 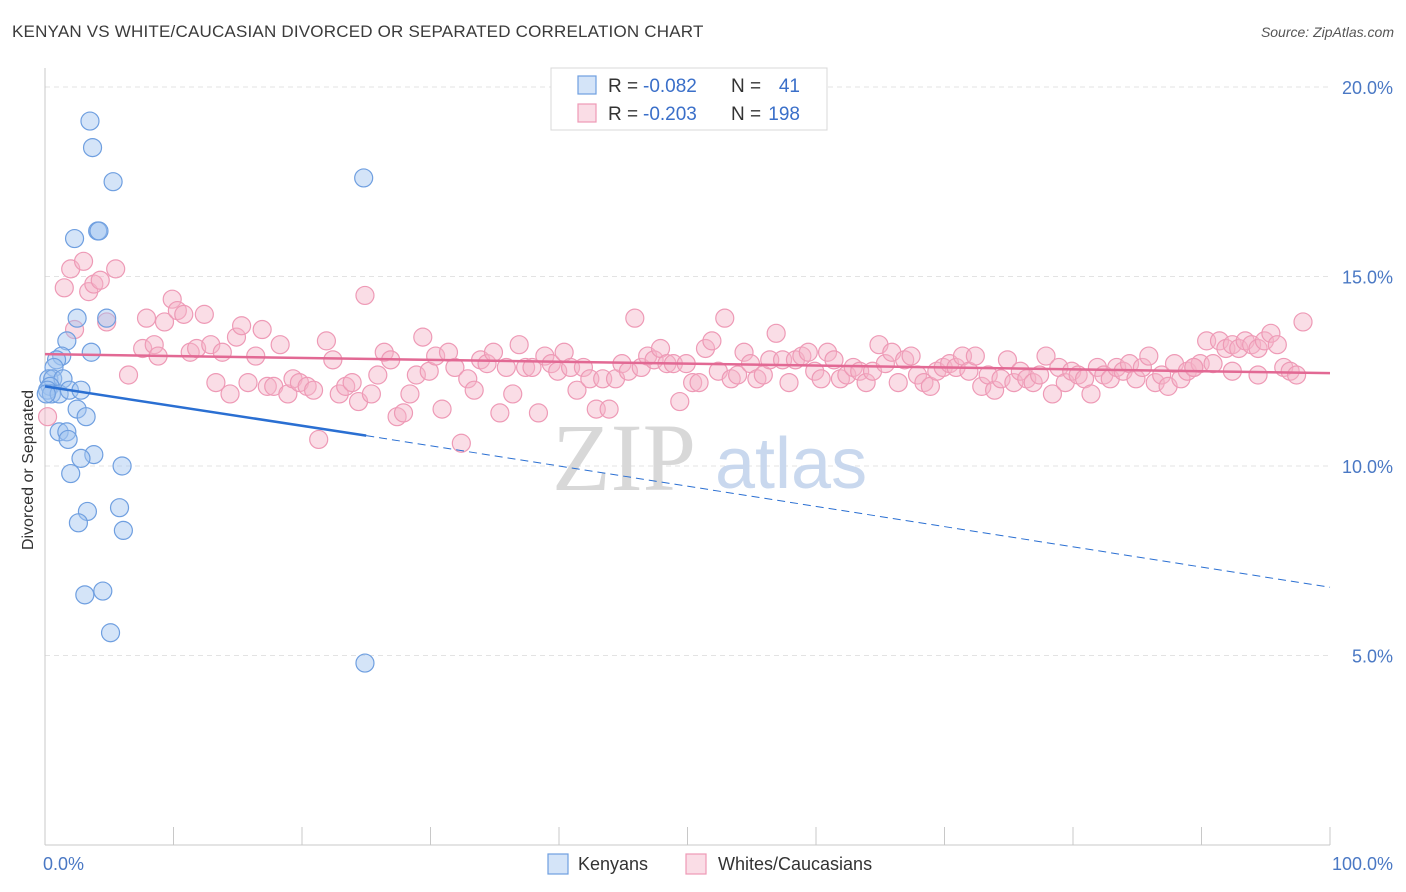 I want to click on legend-top-box, so click(x=689, y=99).